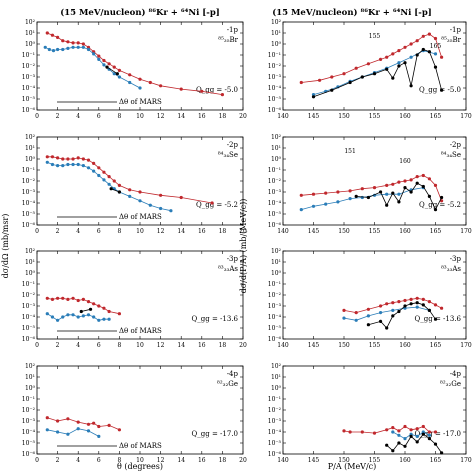 The image size is (474, 474). What do you see at coordinates (314, 231) in the screenshot?
I see `x-tick-label: 145` at bounding box center [314, 231].